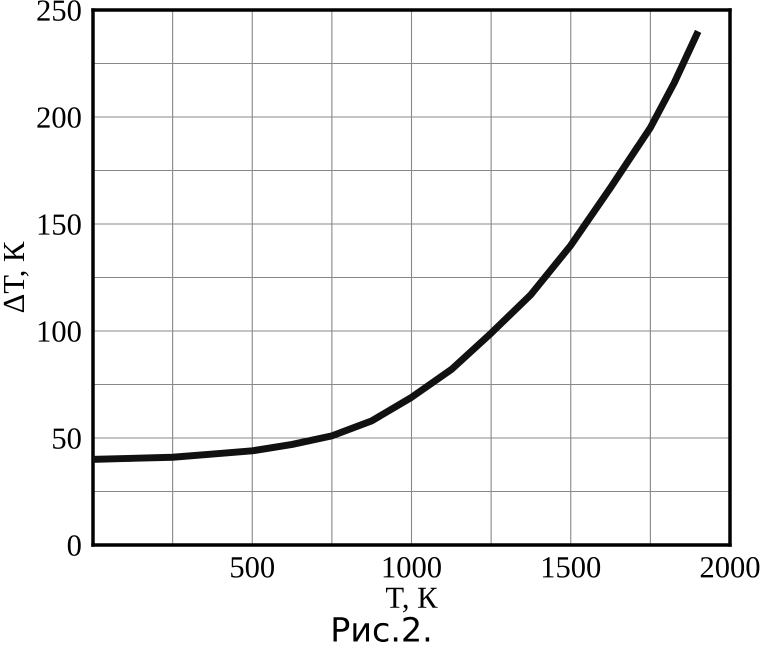 This screenshot has height=655, width=763. Describe the element at coordinates (59, 224) in the screenshot. I see `y-tick-label: 150` at that location.